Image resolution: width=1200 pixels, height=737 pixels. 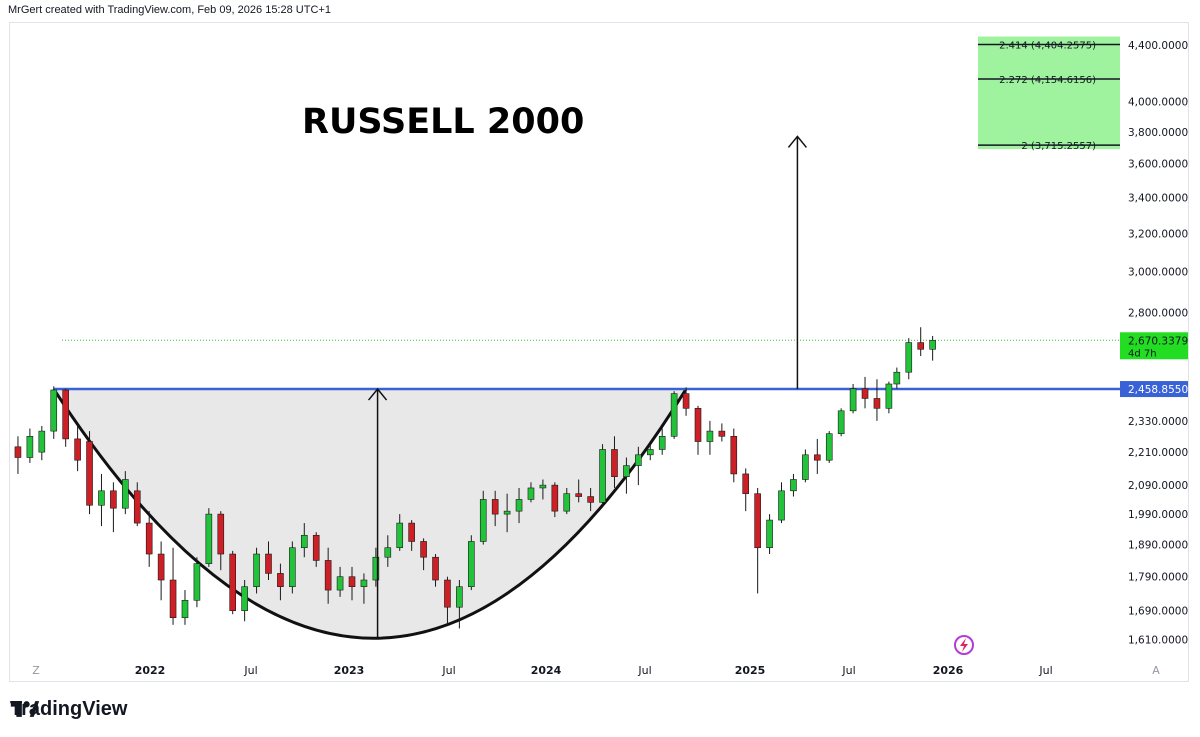 What do you see at coordinates (1047, 46) in the screenshot?
I see `fib-level-label: 2.414 (4,404.2575)` at bounding box center [1047, 46].